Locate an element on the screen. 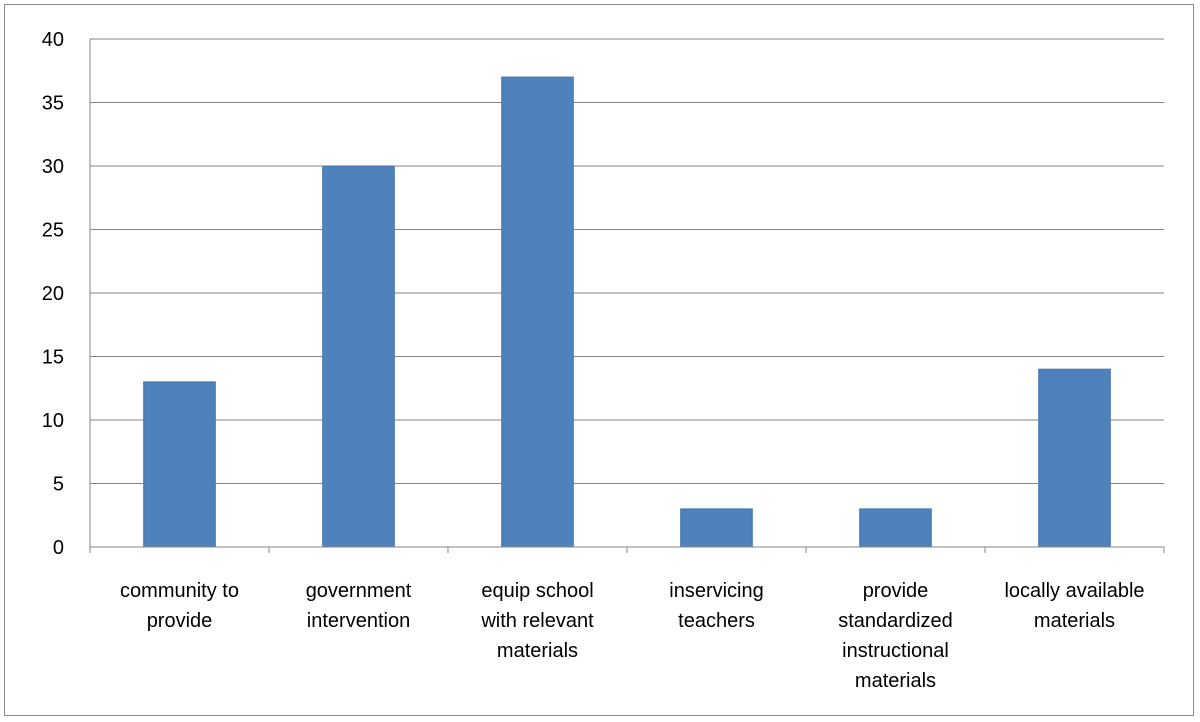  y-tick-label-5: 5 is located at coordinates (58, 485).